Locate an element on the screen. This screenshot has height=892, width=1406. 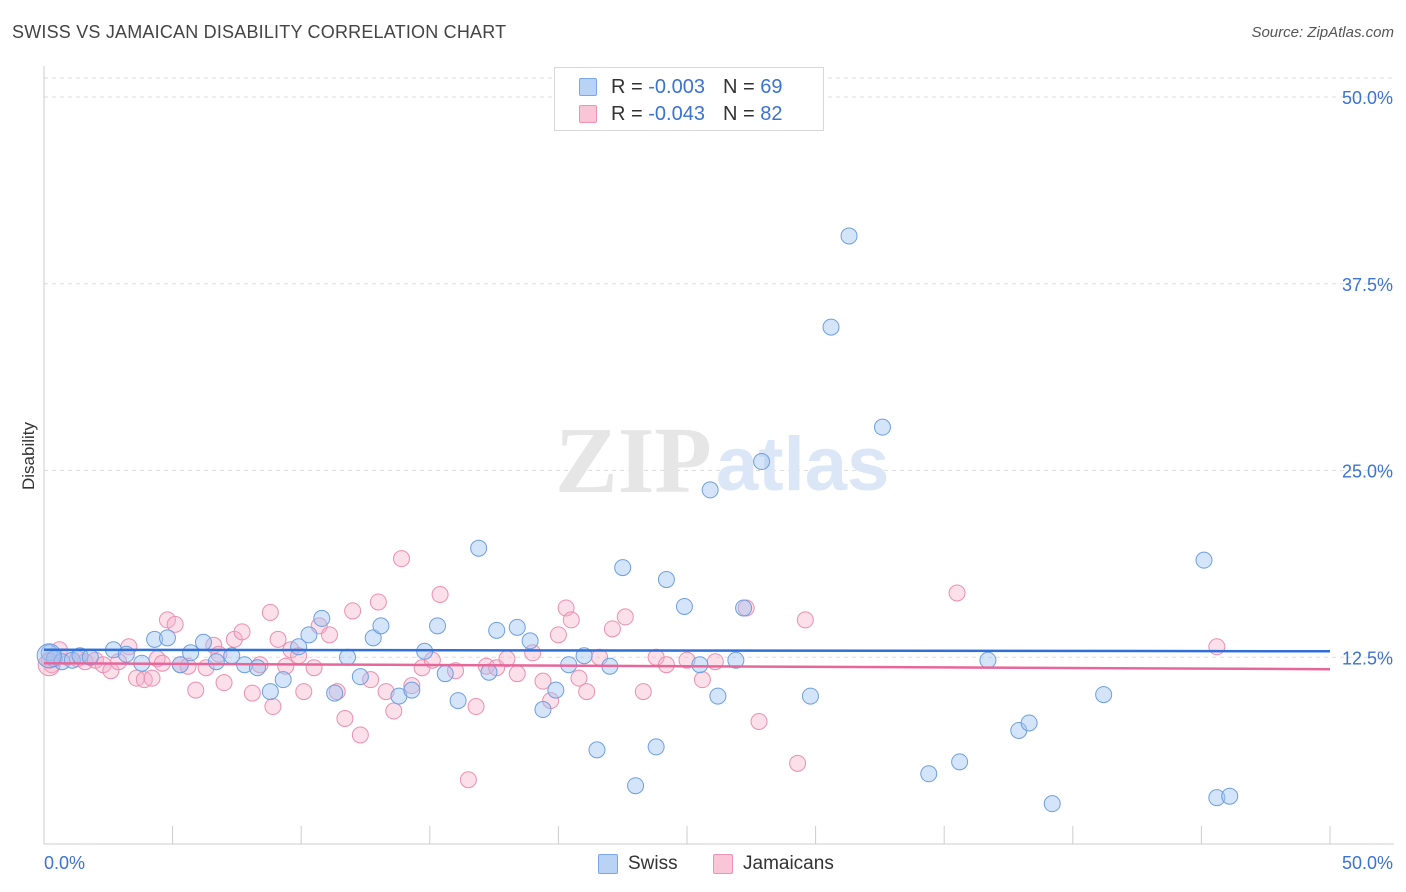
y-tick-label: 37.5% is located at coordinates (1367, 285).